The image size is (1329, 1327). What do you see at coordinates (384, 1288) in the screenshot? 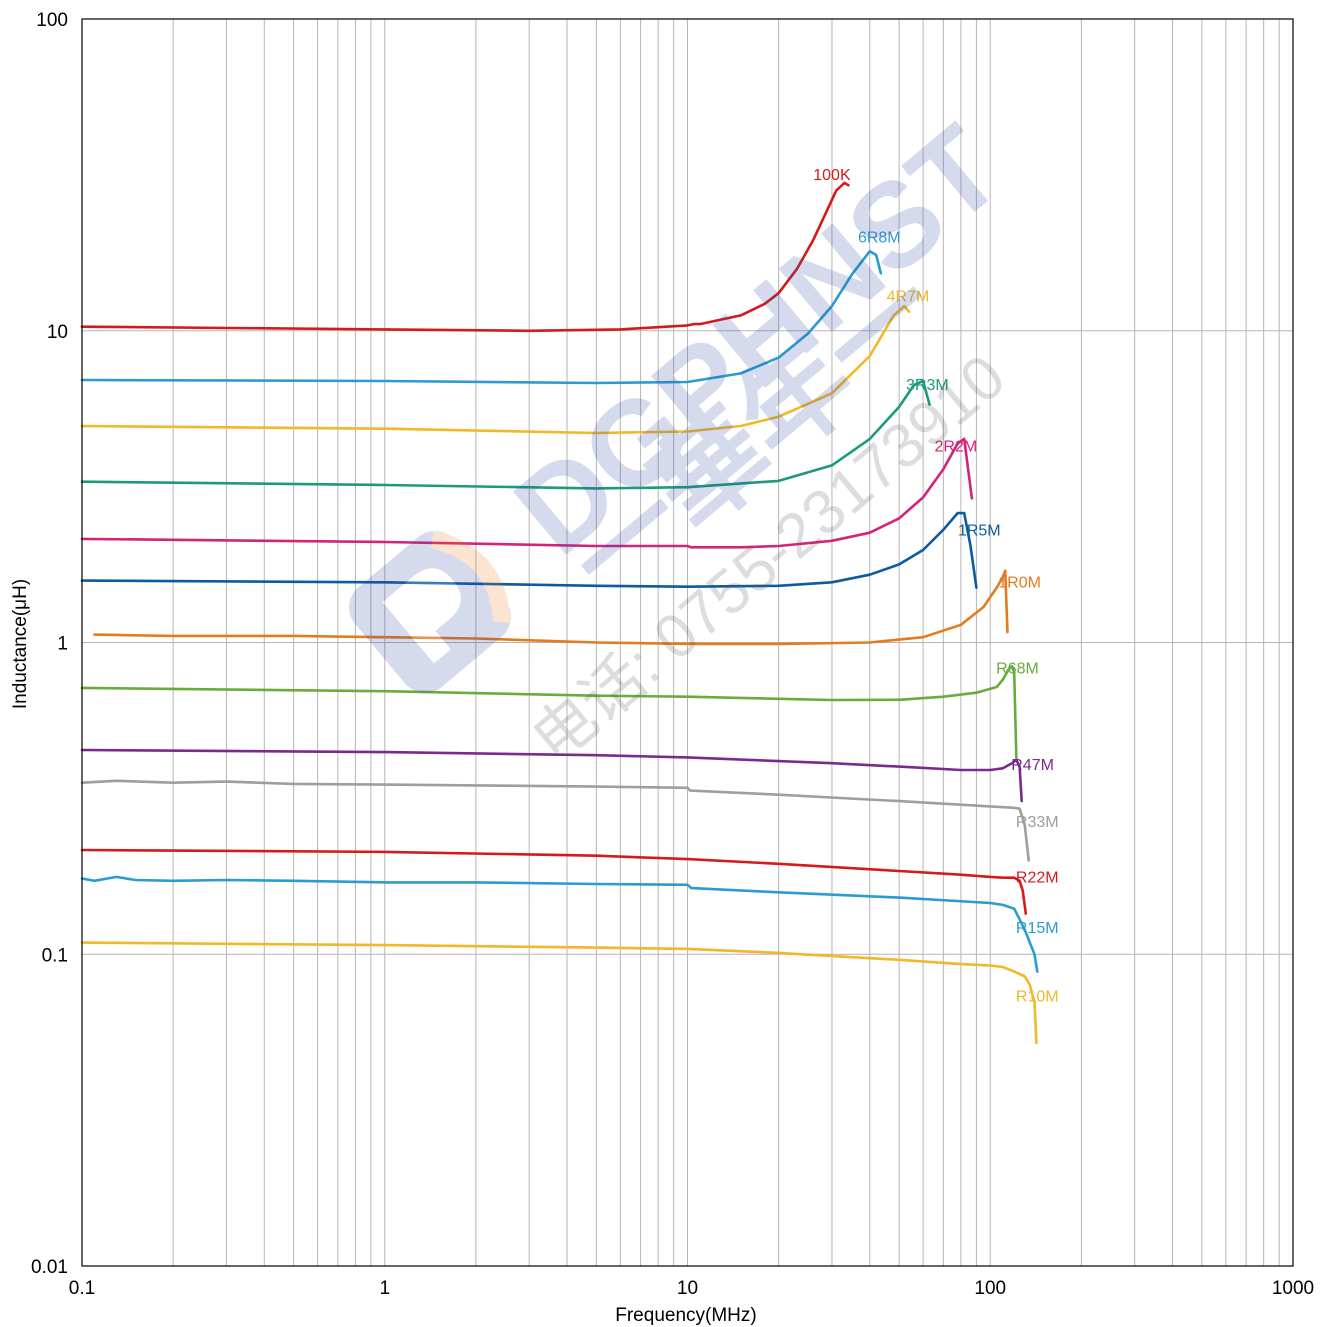
I see `x-tick-label: 1` at bounding box center [384, 1288].